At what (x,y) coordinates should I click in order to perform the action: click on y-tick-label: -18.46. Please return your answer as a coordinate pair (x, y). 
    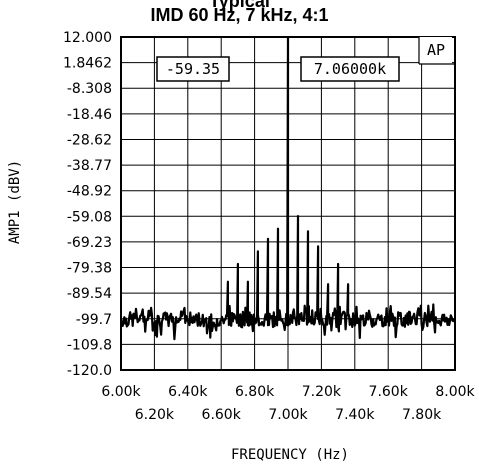
    Looking at the image, I should click on (89, 115).